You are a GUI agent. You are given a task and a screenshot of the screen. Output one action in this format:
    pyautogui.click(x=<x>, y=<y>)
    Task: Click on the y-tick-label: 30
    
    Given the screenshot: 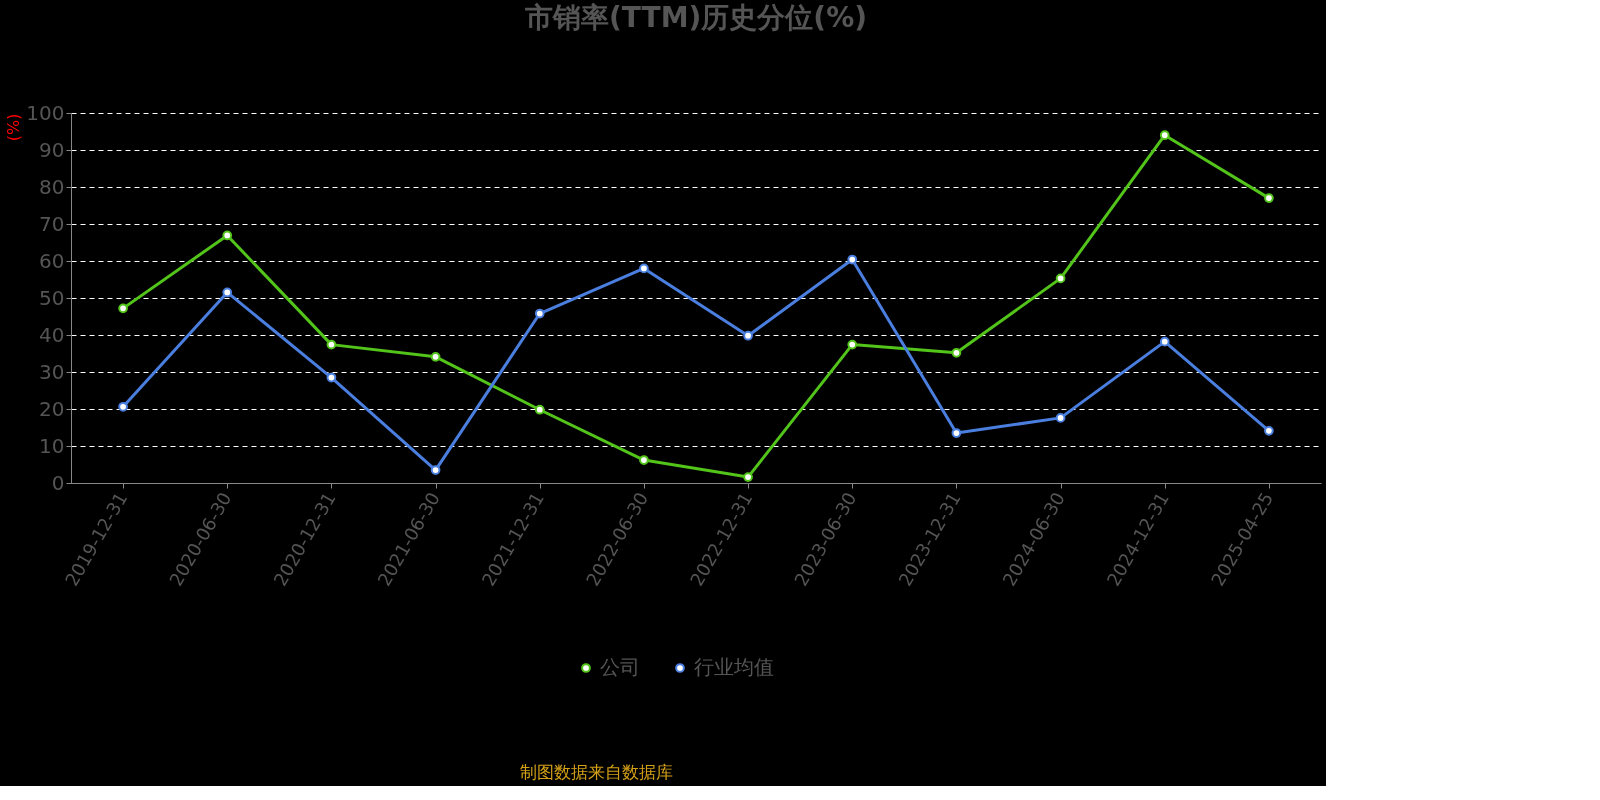 What is the action you would take?
    pyautogui.click(x=52, y=371)
    